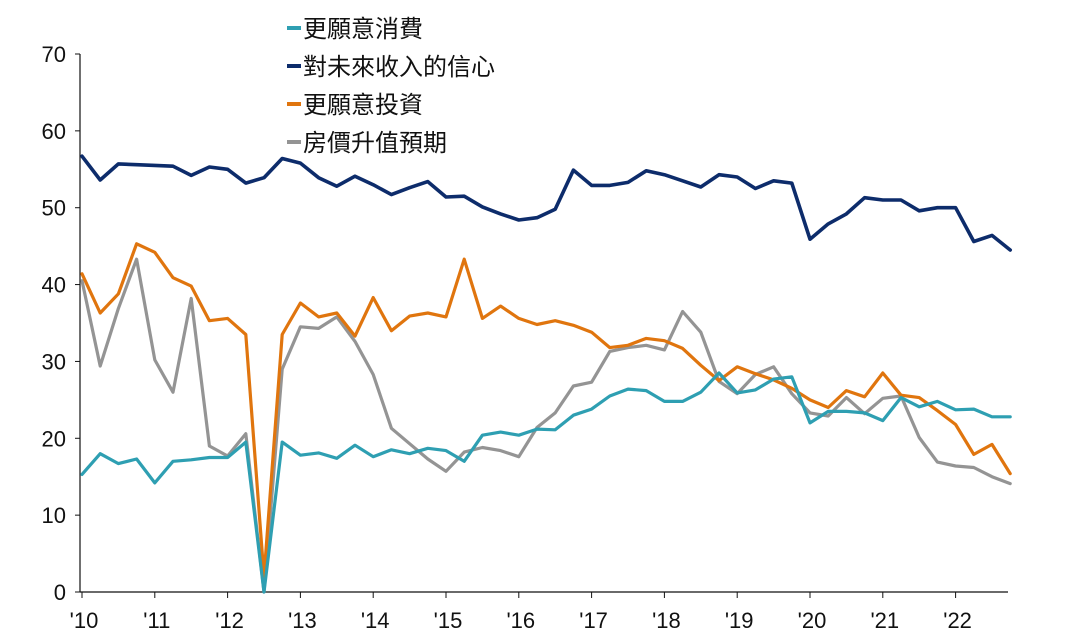  Describe the element at coordinates (54, 208) in the screenshot. I see `y-tick-label: 50` at that location.